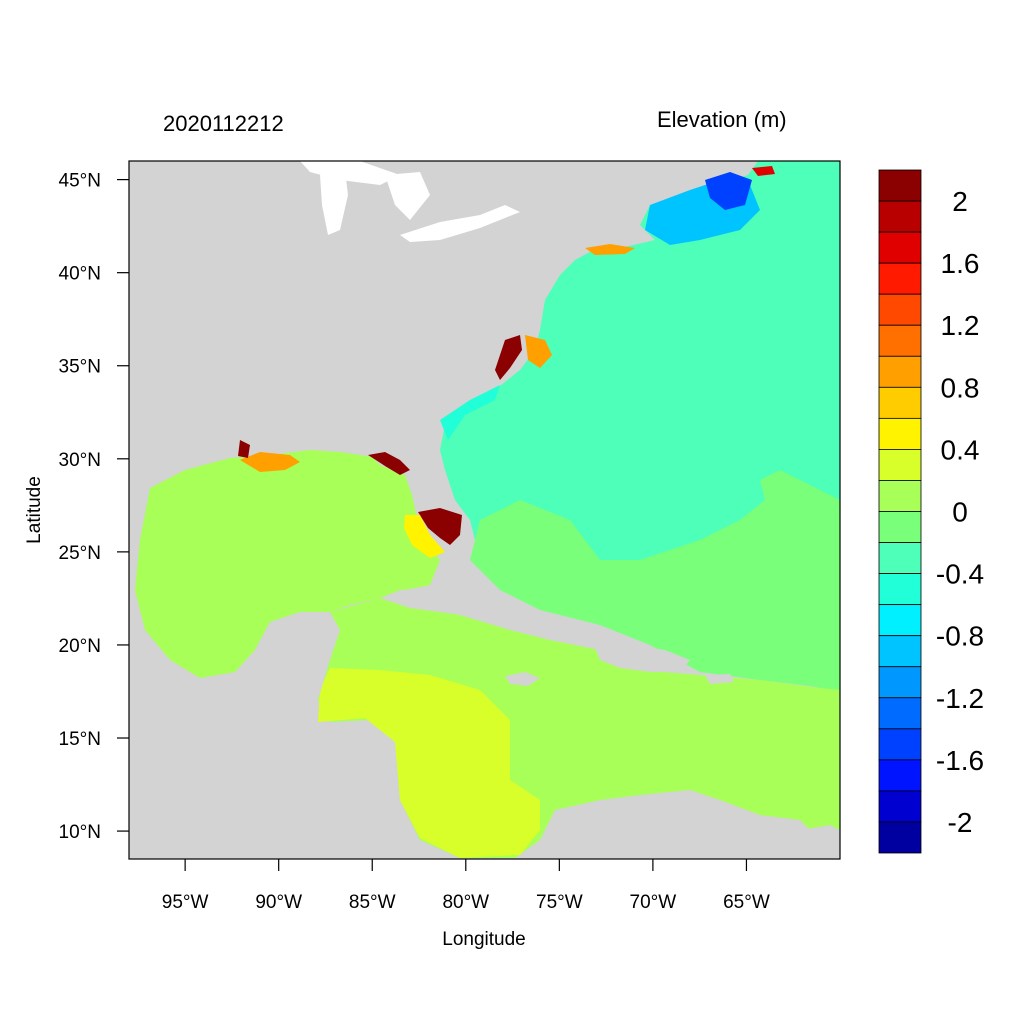  Describe the element at coordinates (460, 223) in the screenshot. I see `lake-erie-ontario` at that location.